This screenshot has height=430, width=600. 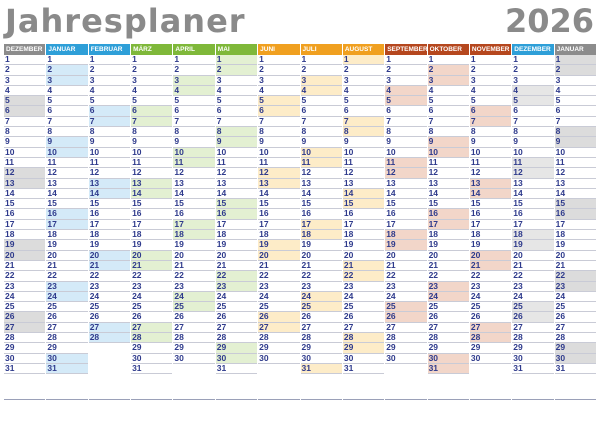 I want to click on day-cell: 2, so click(x=152, y=70).